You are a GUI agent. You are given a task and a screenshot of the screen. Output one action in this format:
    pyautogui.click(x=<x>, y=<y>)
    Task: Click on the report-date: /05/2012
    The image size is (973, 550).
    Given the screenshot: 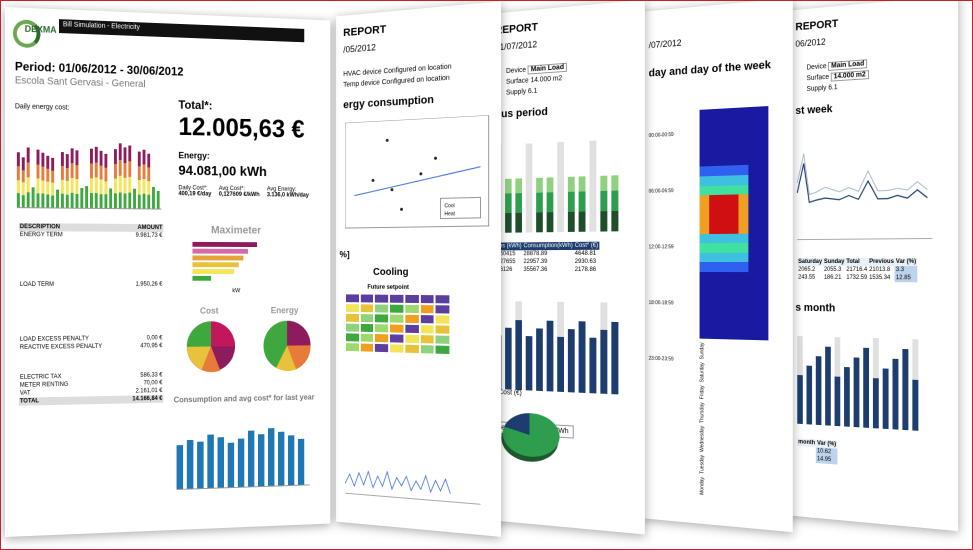 What is the action you would take?
    pyautogui.click(x=359, y=48)
    